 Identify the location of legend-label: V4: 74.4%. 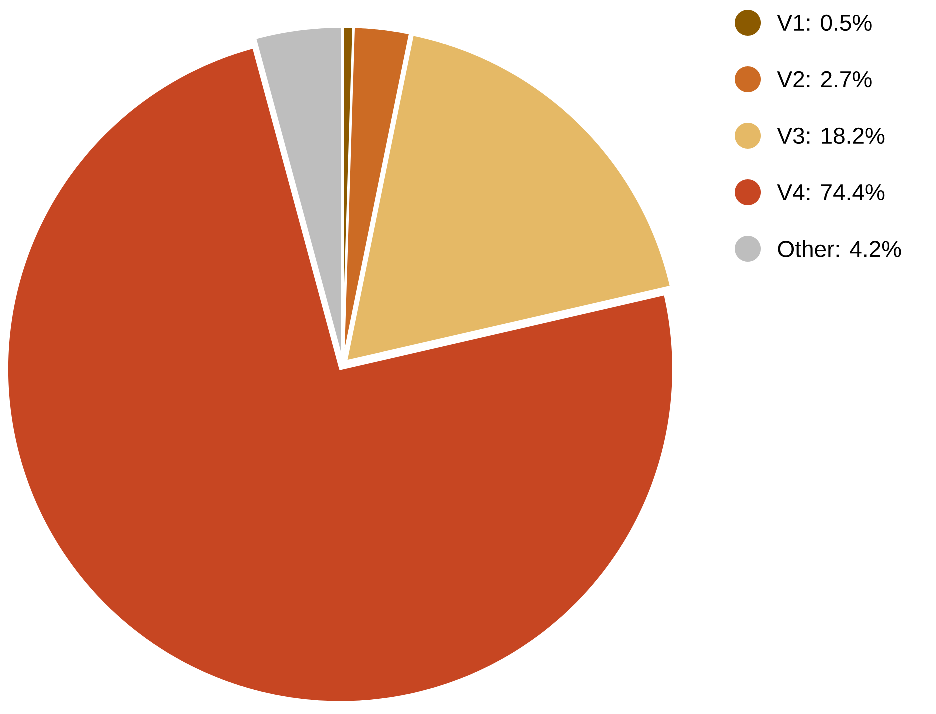
(831, 192).